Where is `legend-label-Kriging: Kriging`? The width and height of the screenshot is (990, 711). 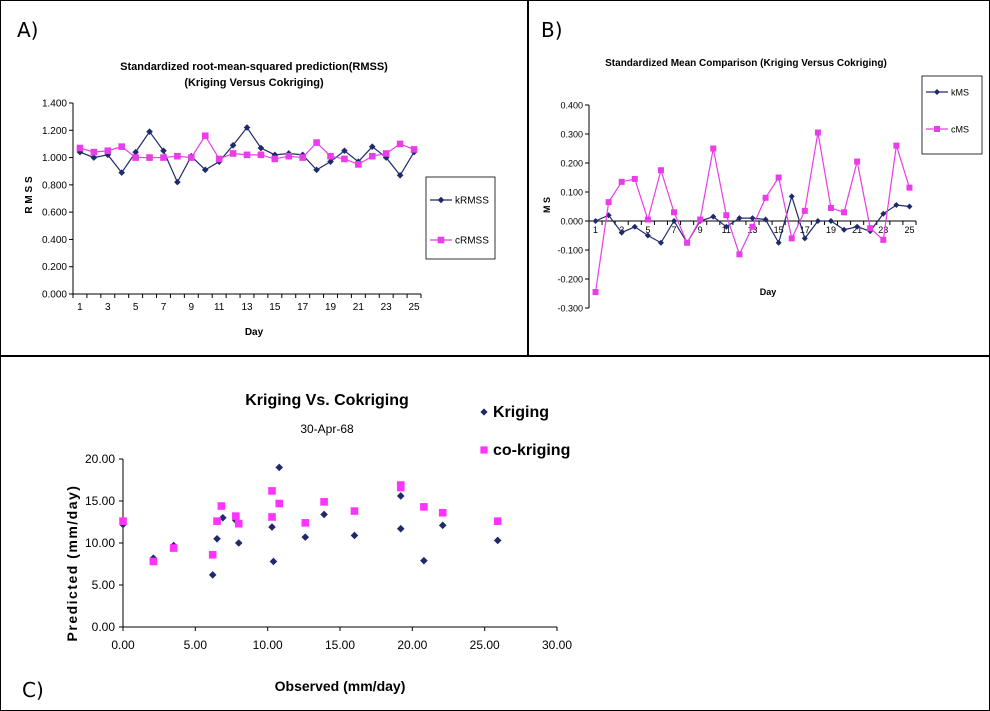
legend-label-Kriging: Kriging is located at coordinates (521, 412).